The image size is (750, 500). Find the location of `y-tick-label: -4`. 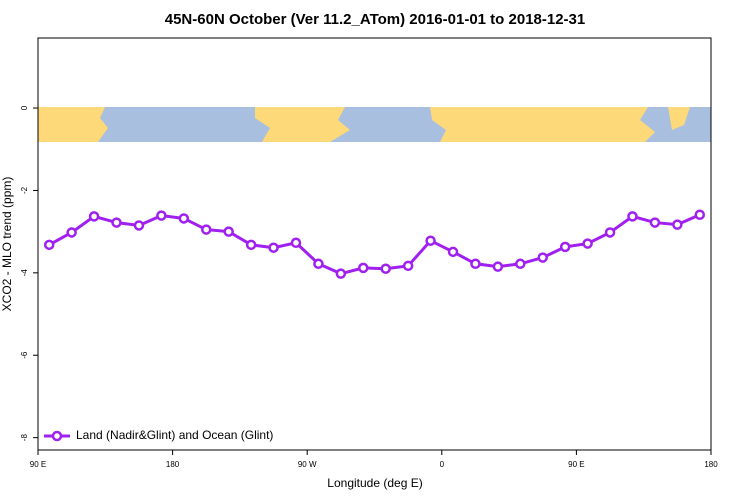

y-tick-label: -4 is located at coordinates (24, 273).